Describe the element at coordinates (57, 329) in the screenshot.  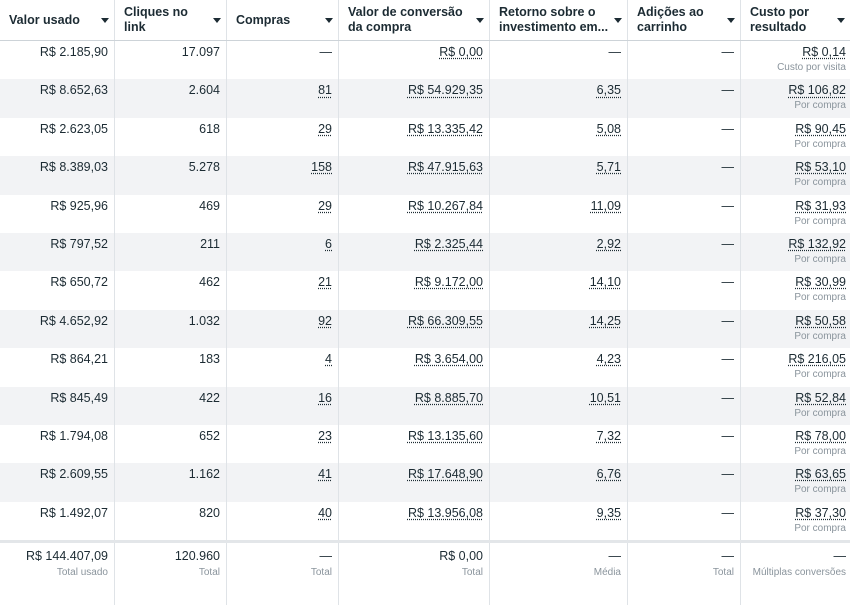
I see `spent-cell: R$ 4.652,92` at that location.